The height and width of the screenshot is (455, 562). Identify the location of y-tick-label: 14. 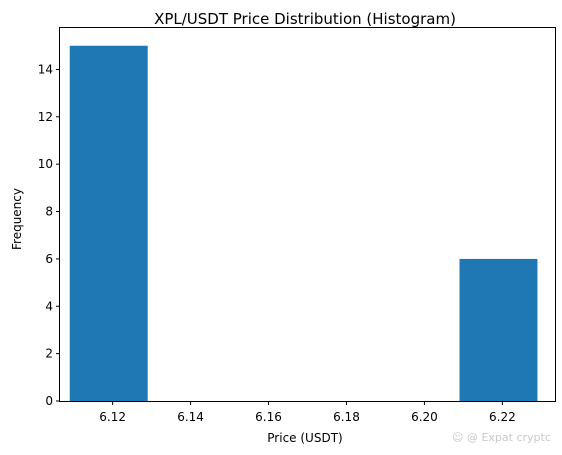
(45, 69).